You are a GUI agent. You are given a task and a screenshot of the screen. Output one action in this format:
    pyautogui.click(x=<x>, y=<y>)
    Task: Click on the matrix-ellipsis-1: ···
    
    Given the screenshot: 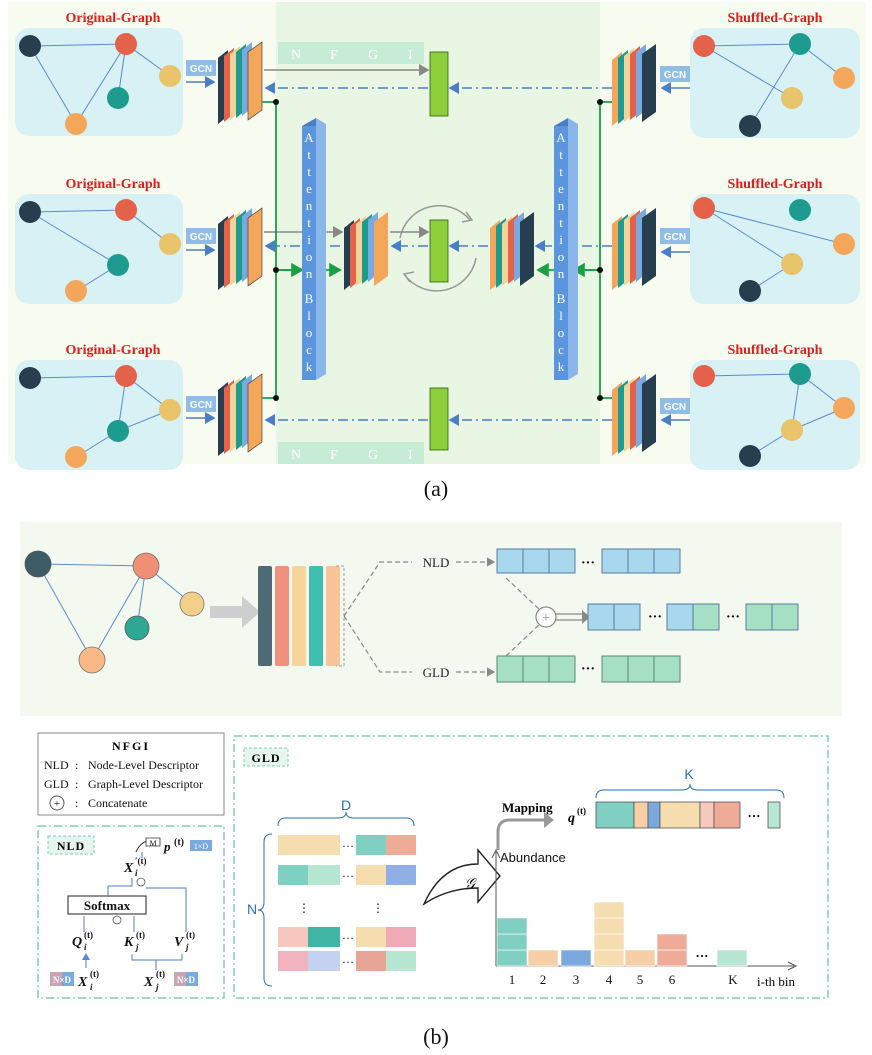 What is the action you would take?
    pyautogui.click(x=348, y=846)
    